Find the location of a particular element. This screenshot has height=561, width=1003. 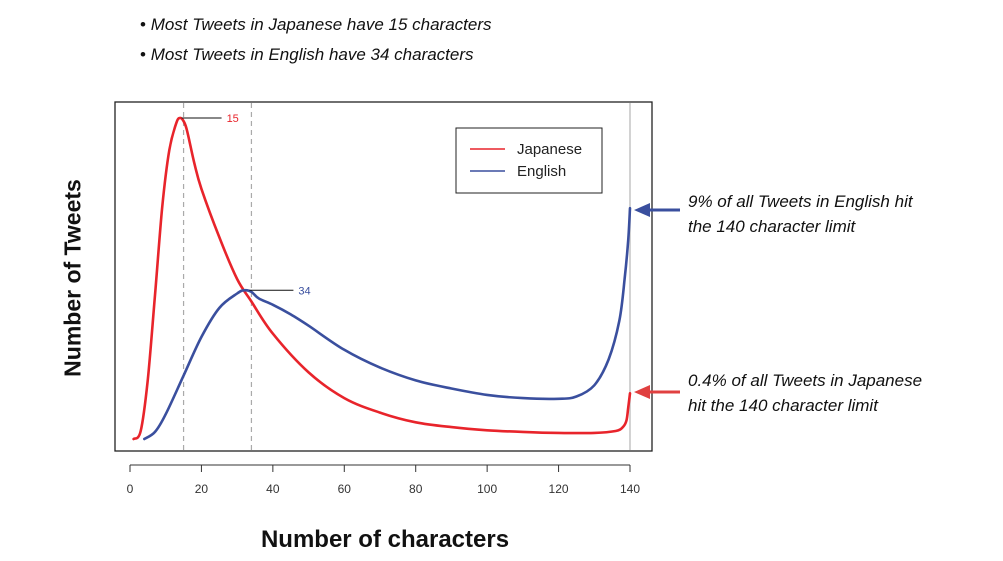

x-tick-label-40: 40 is located at coordinates (273, 489).